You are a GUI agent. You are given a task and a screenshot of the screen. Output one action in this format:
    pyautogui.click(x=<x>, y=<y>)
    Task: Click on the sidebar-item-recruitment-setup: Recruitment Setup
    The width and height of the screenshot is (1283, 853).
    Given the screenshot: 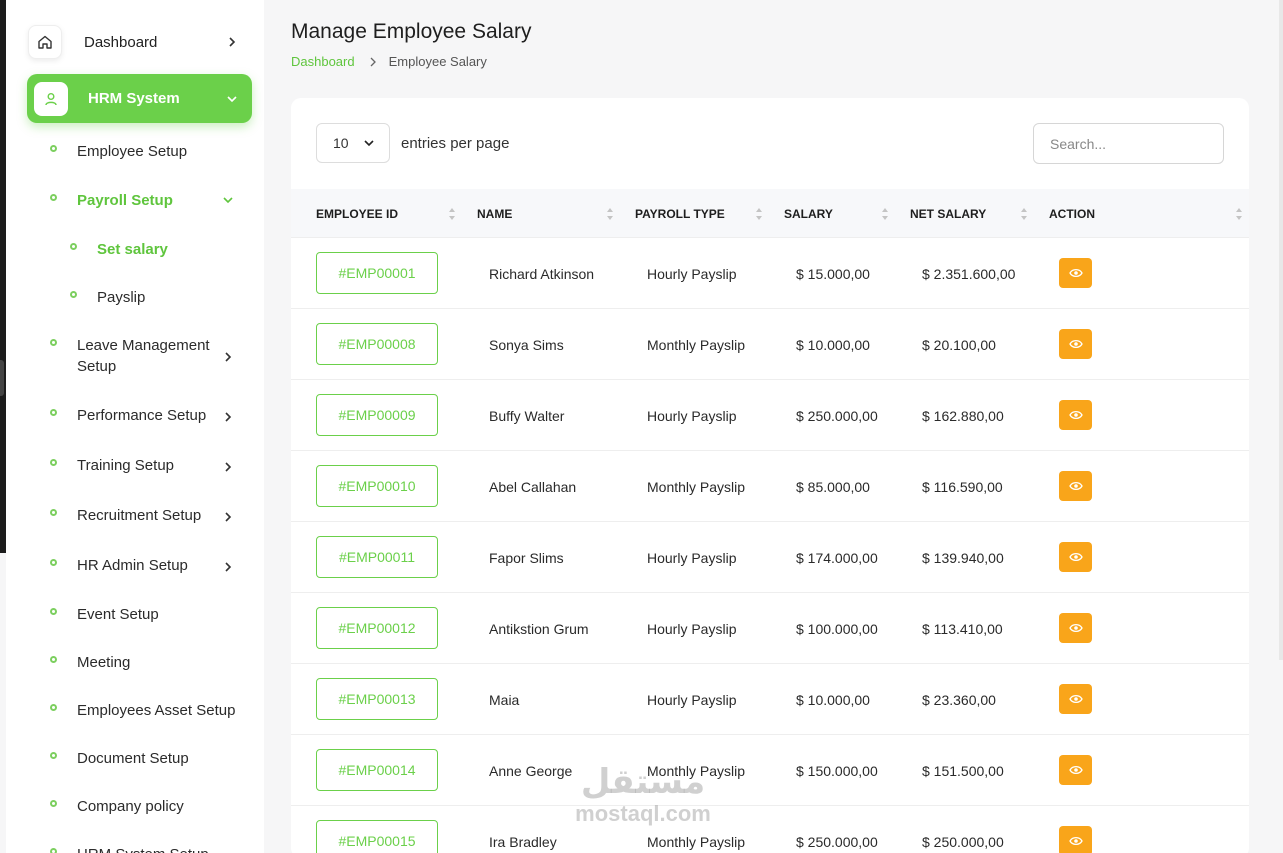 What is the action you would take?
    pyautogui.click(x=150, y=515)
    